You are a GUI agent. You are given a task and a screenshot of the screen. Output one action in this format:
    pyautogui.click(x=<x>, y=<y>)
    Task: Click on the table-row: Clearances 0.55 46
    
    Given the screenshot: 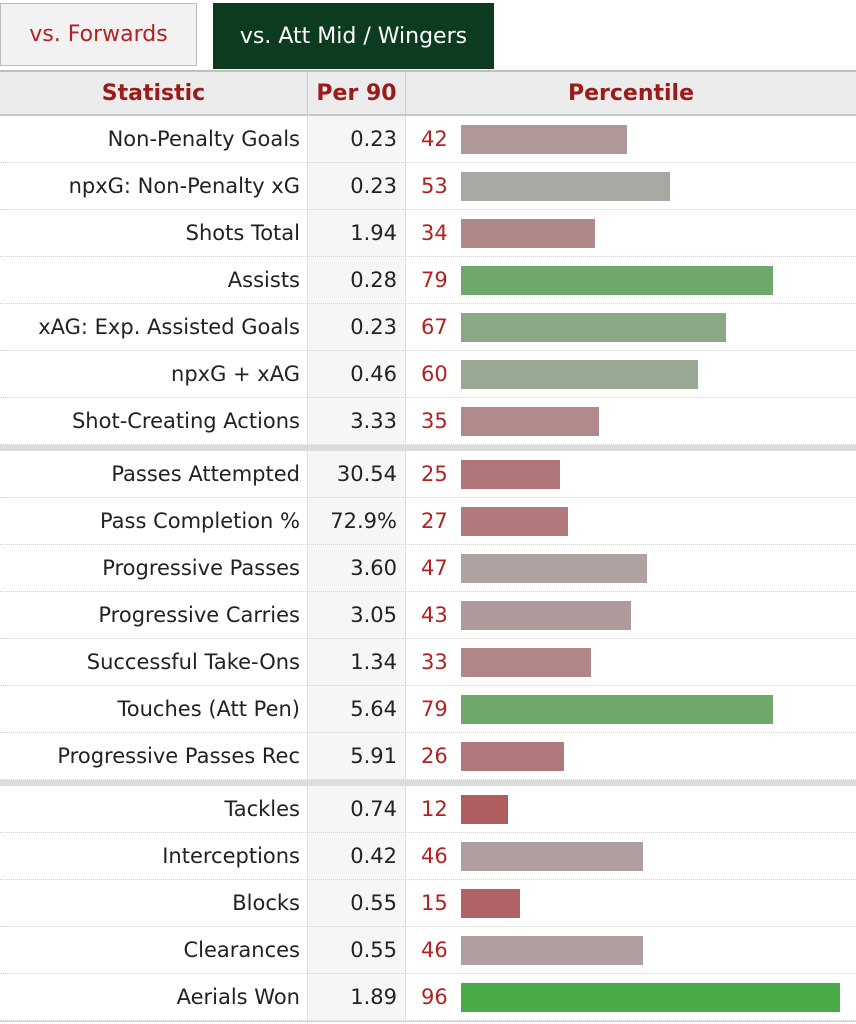 What is the action you would take?
    pyautogui.click(x=428, y=950)
    